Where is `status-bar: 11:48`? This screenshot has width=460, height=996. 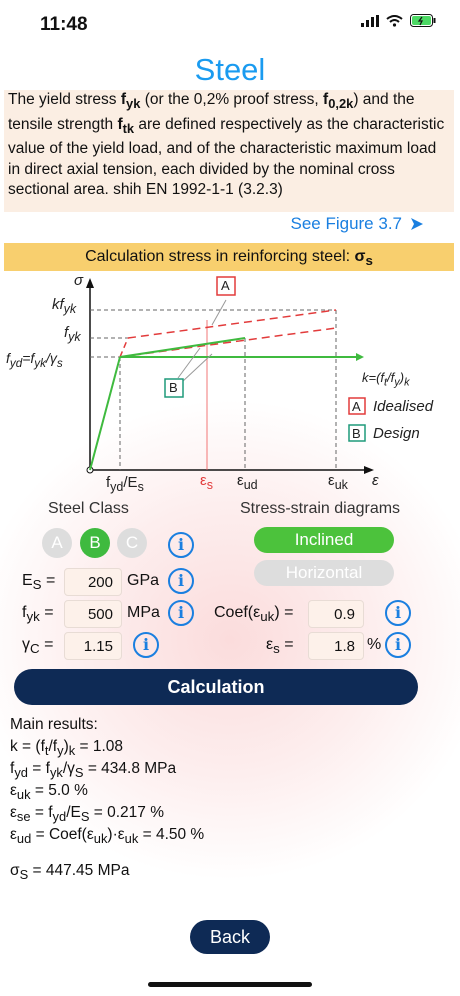
status-bar: 11:48 is located at coordinates (230, 25).